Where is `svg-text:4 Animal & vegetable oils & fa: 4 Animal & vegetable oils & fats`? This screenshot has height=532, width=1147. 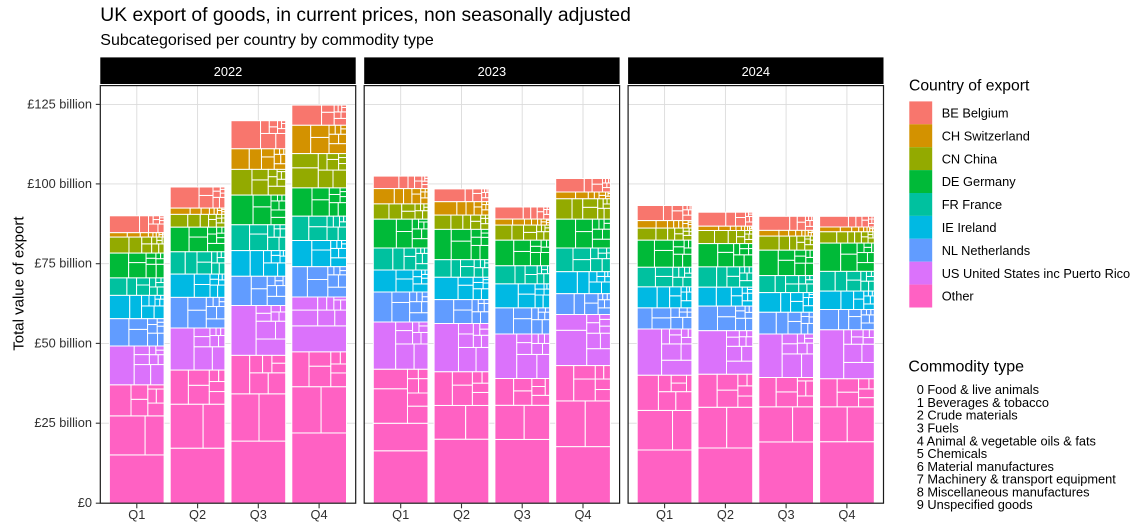
svg-text:4 Animal & vegetable oils & fa: 4 Animal & vegetable oils & fats is located at coordinates (1006, 440).